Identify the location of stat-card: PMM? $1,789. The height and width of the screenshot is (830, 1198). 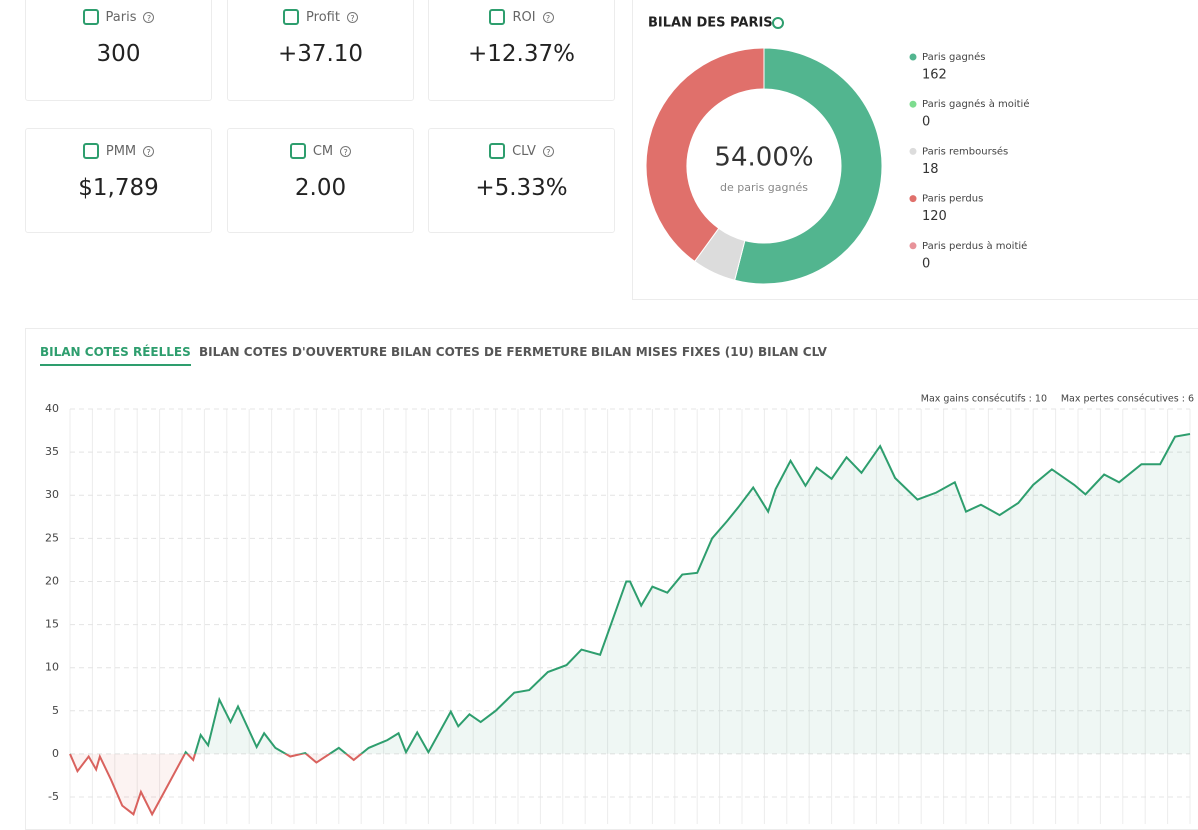
(118, 180).